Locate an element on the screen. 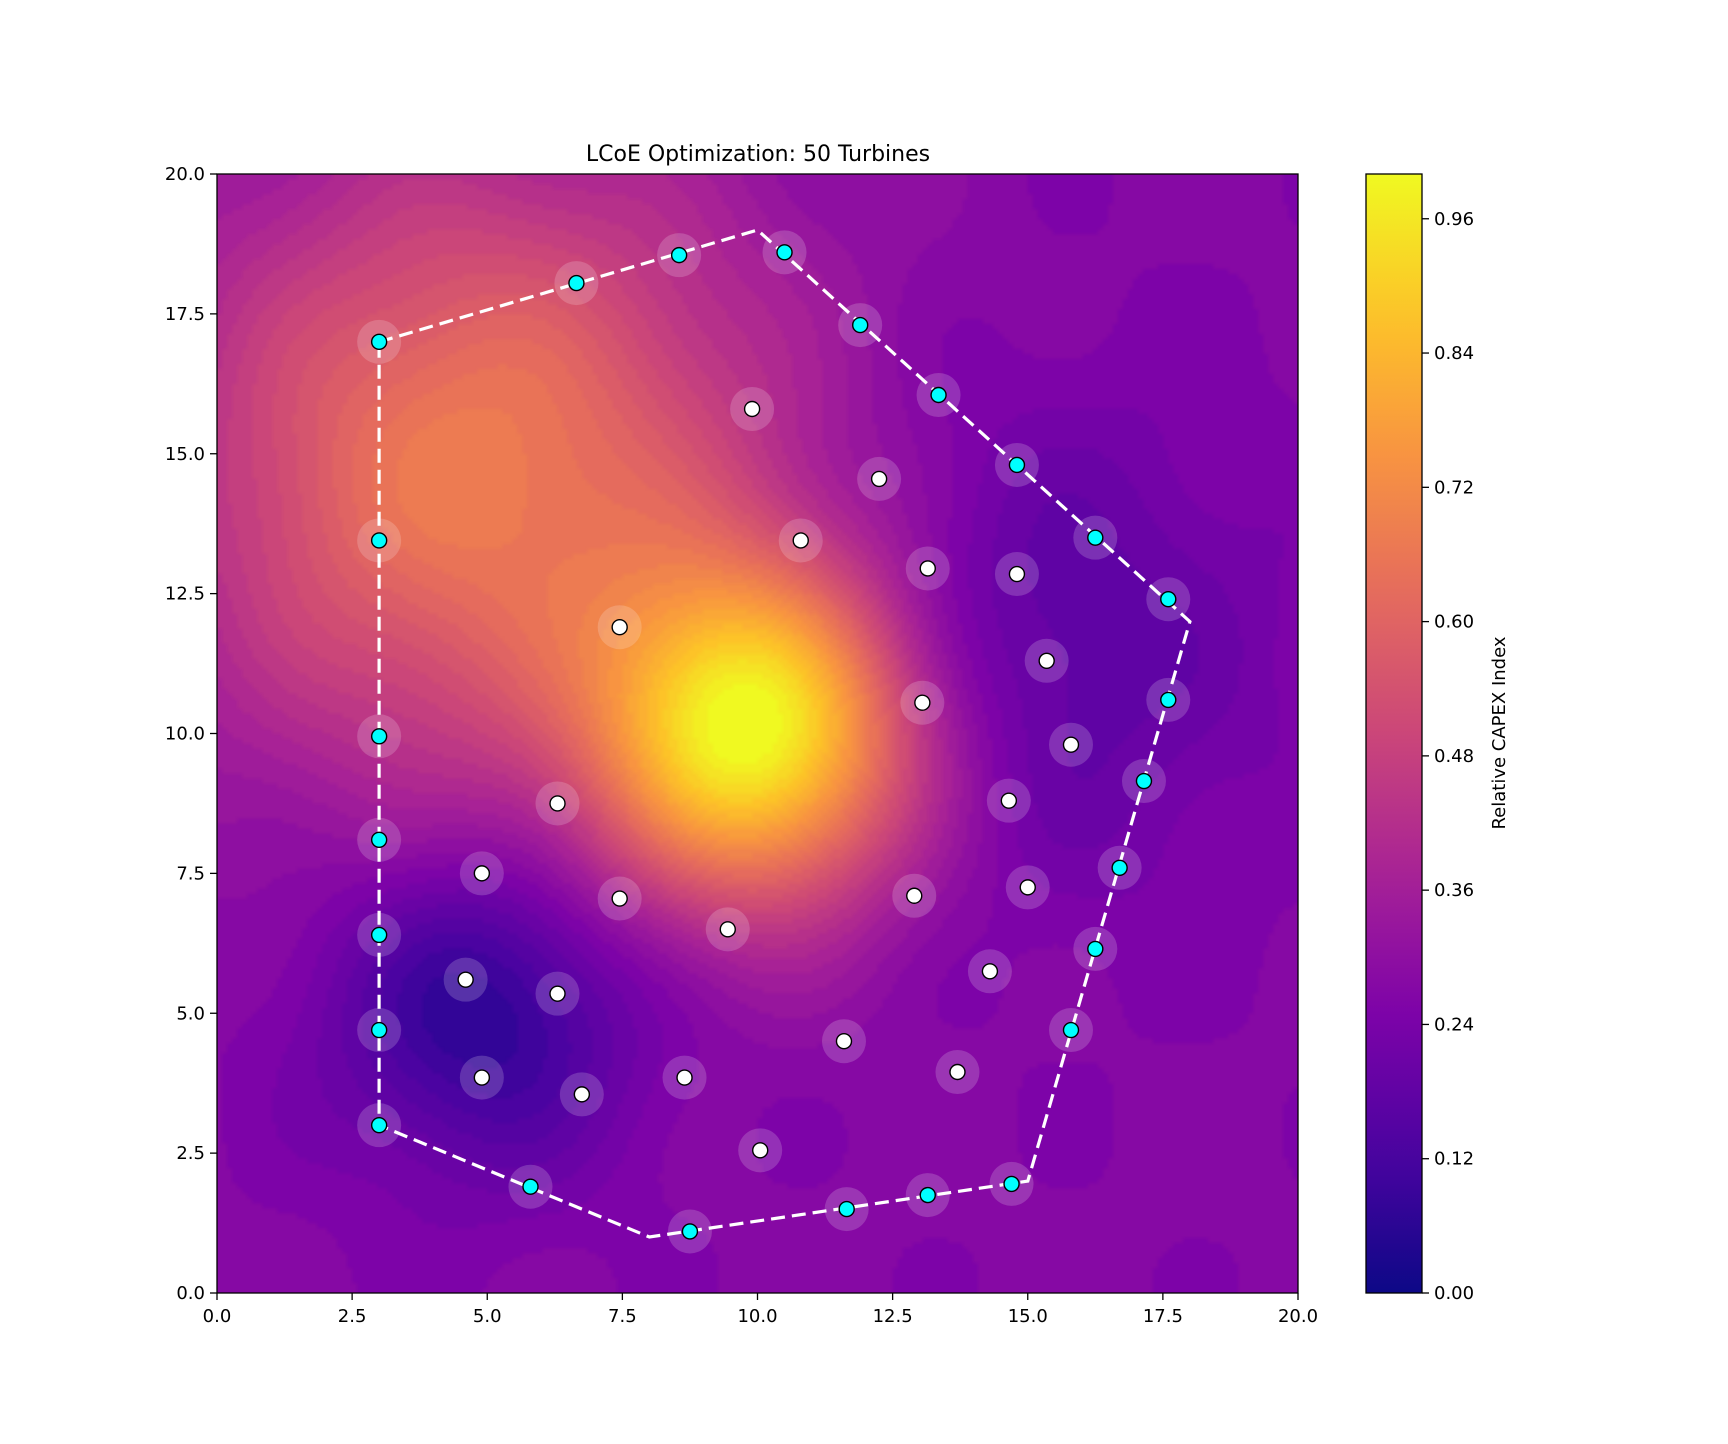 This screenshot has height=1444, width=1728. x-axis: 0.0 2.5 5.0 7.5 10.0 12.5 15.0 17.5 20.0 is located at coordinates (760, 1310).